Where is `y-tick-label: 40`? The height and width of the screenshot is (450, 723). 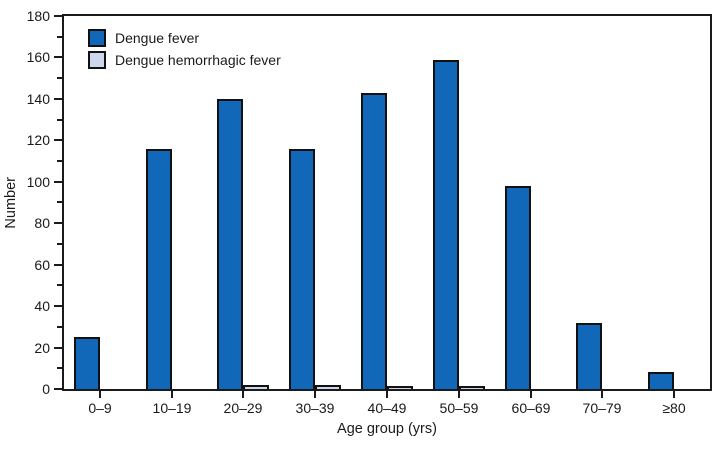 y-tick-label: 40 is located at coordinates (42, 306).